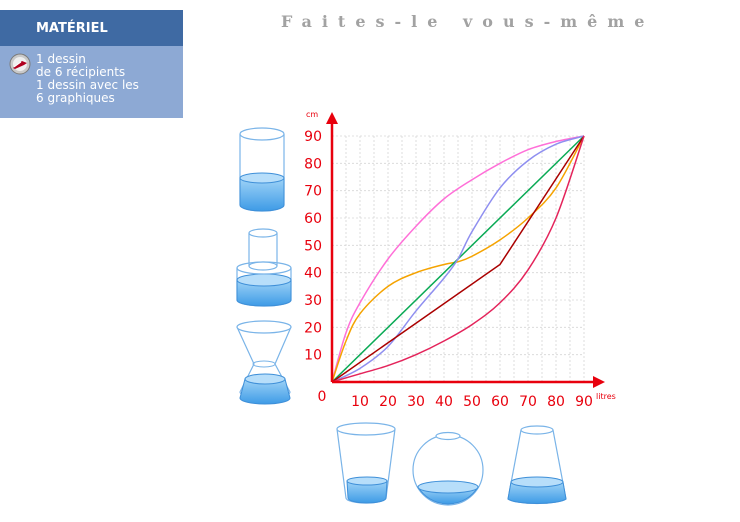 Image resolution: width=740 pixels, height=522 pixels. Describe the element at coordinates (444, 402) in the screenshot. I see `x-tick-label: 40` at that location.